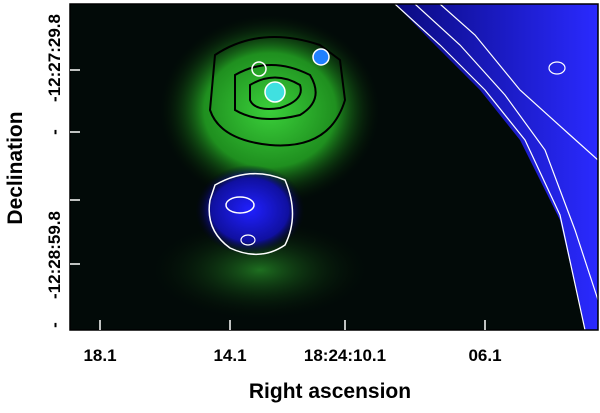  What do you see at coordinates (99, 355) in the screenshot?
I see `x-tick-label: 18.1` at bounding box center [99, 355].